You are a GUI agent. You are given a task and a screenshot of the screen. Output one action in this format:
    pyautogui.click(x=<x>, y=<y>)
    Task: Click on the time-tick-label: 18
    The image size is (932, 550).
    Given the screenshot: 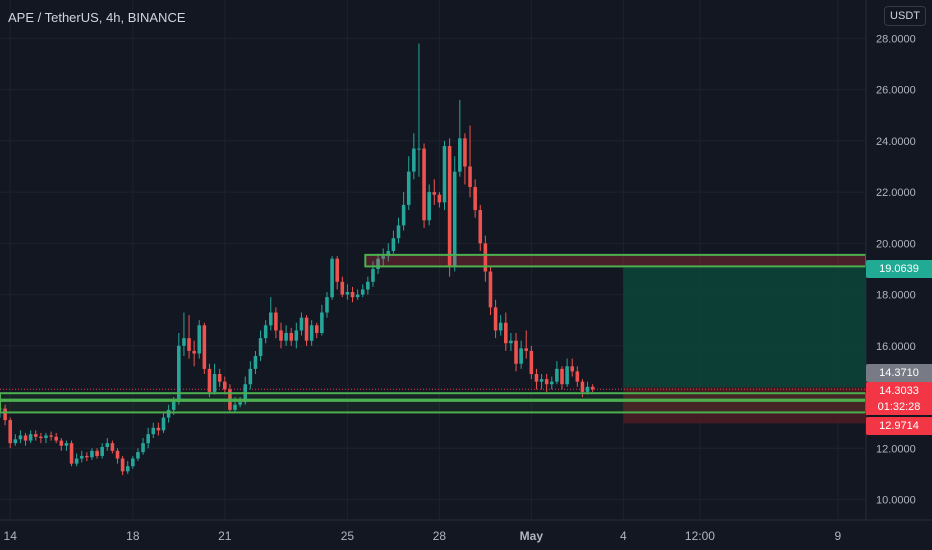 What is the action you would take?
    pyautogui.click(x=133, y=536)
    